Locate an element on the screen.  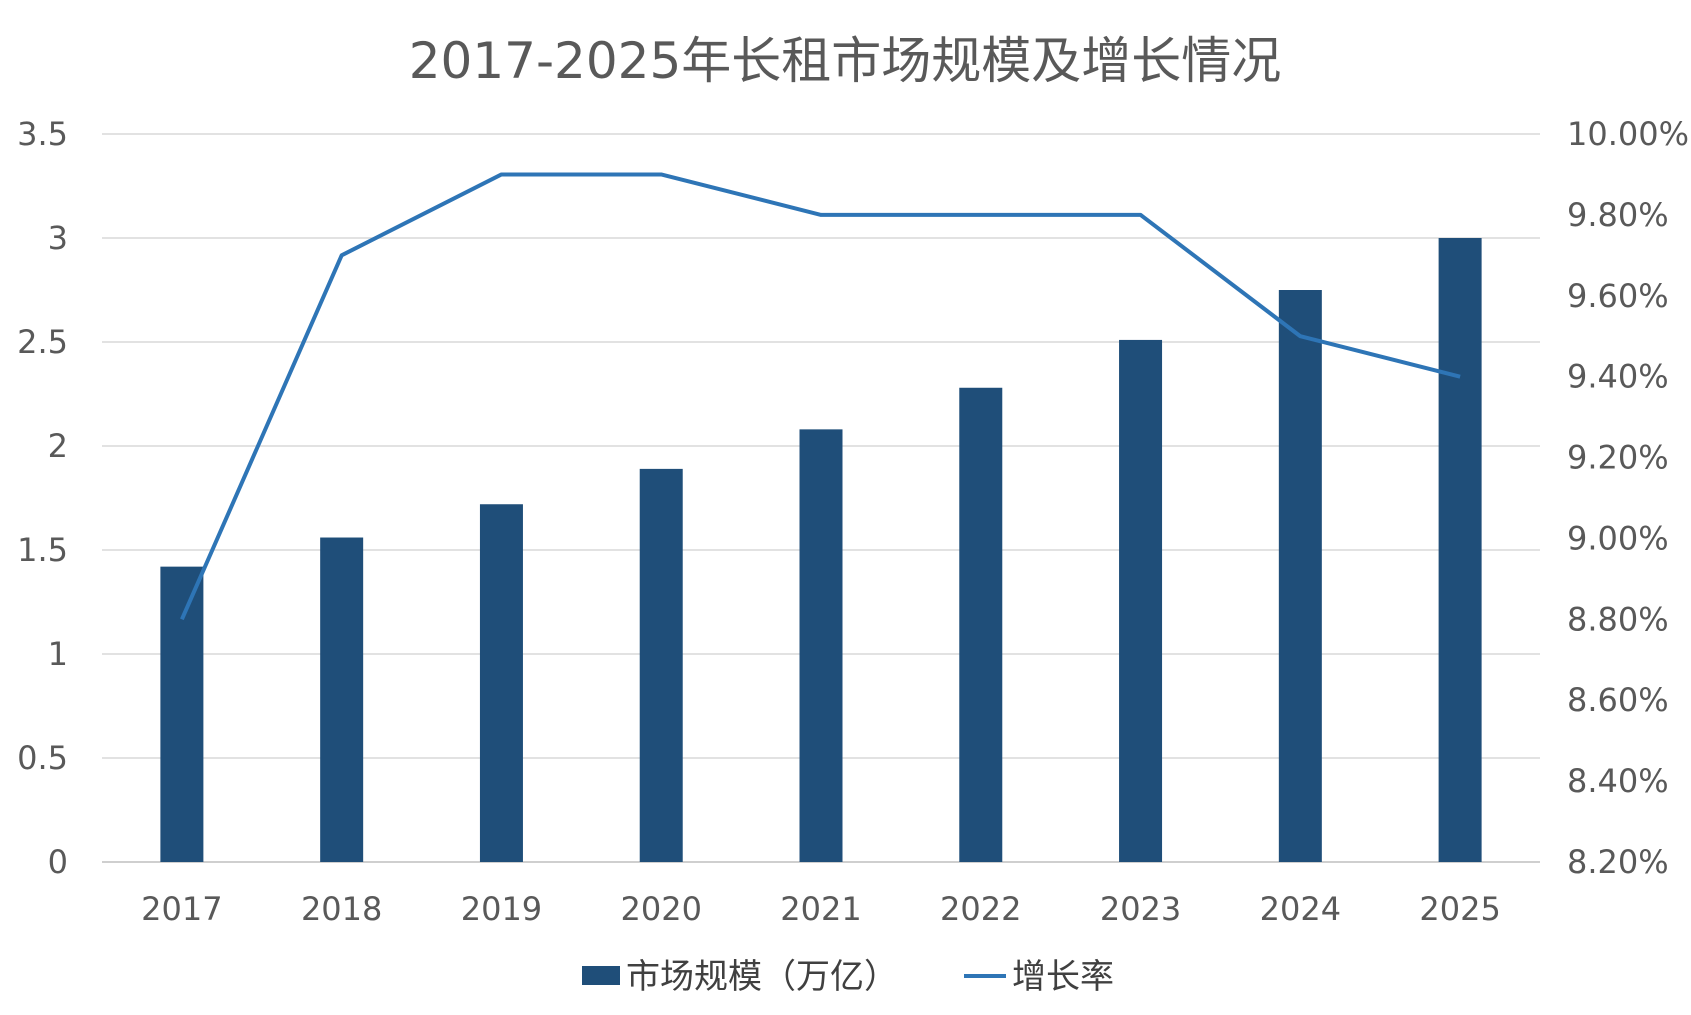
x-axis-tick-label: 2020 is located at coordinates (661, 909).